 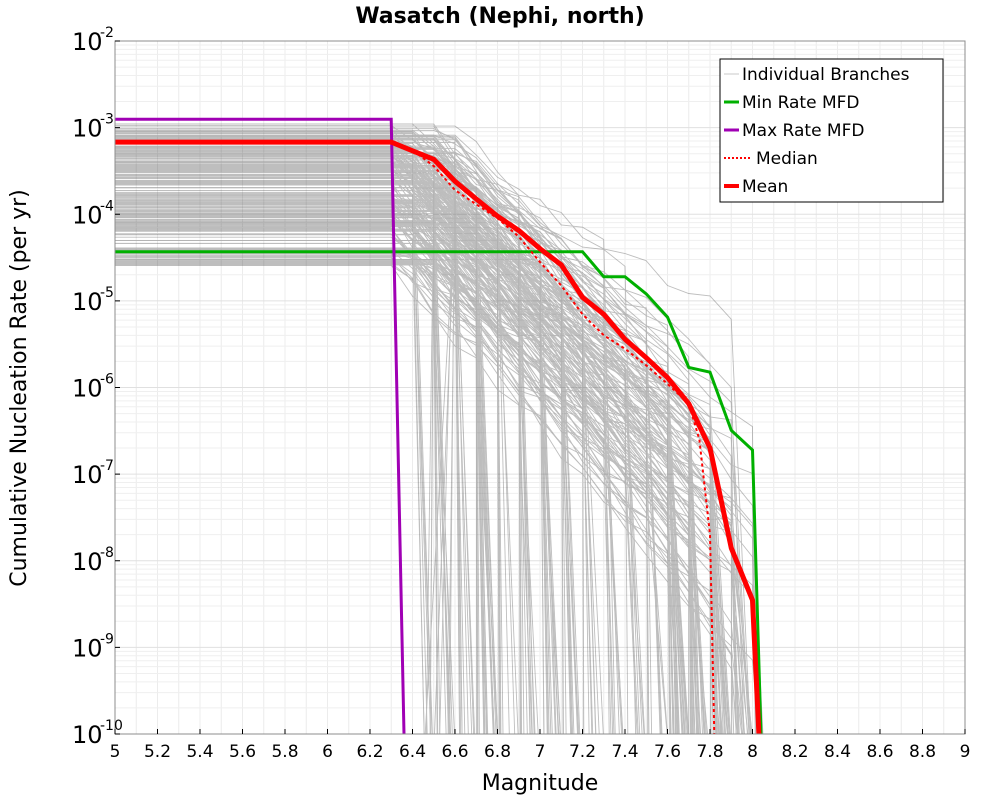 I want to click on x-tick-label: 5.4, so click(x=199, y=752).